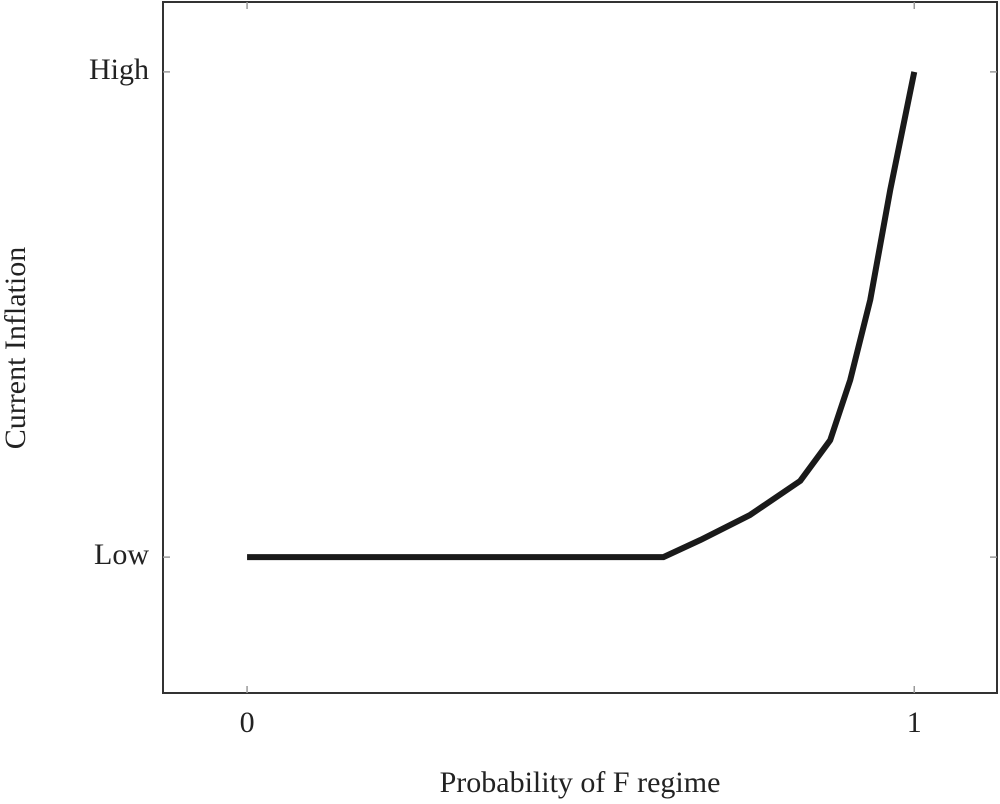 This screenshot has width=1000, height=804. What do you see at coordinates (16, 348) in the screenshot?
I see `y-axis-label: Current Inflation` at bounding box center [16, 348].